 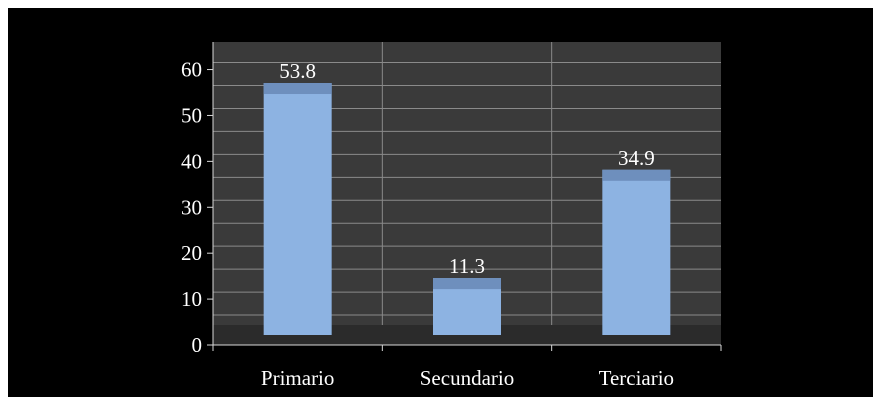 What do you see at coordinates (467, 266) in the screenshot?
I see `data-label: 11.3` at bounding box center [467, 266].